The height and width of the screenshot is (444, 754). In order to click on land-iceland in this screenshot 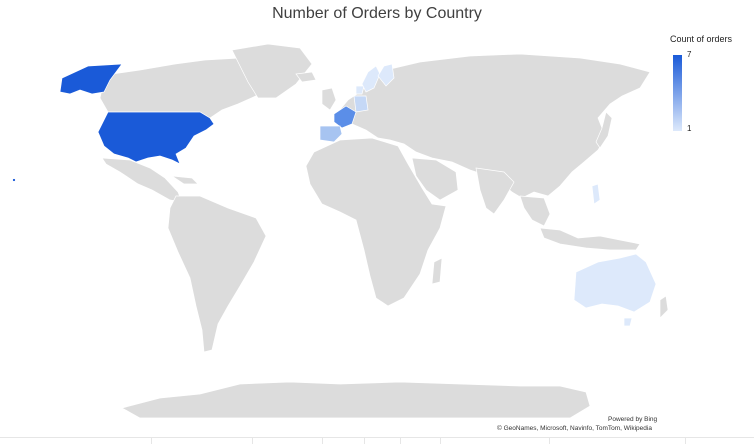, I will do `click(306, 77)`.